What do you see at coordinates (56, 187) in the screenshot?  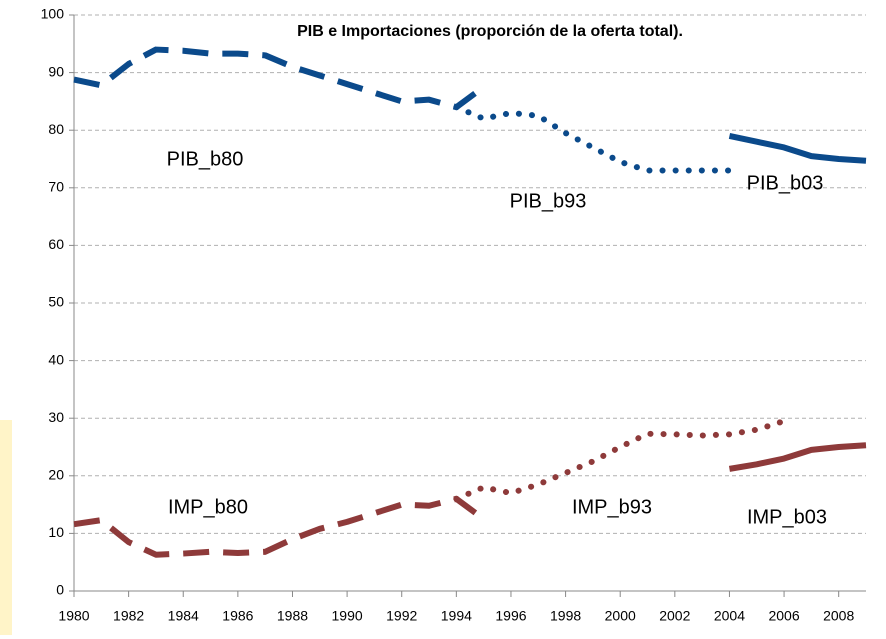 I see `y-tick-label: 70` at bounding box center [56, 187].